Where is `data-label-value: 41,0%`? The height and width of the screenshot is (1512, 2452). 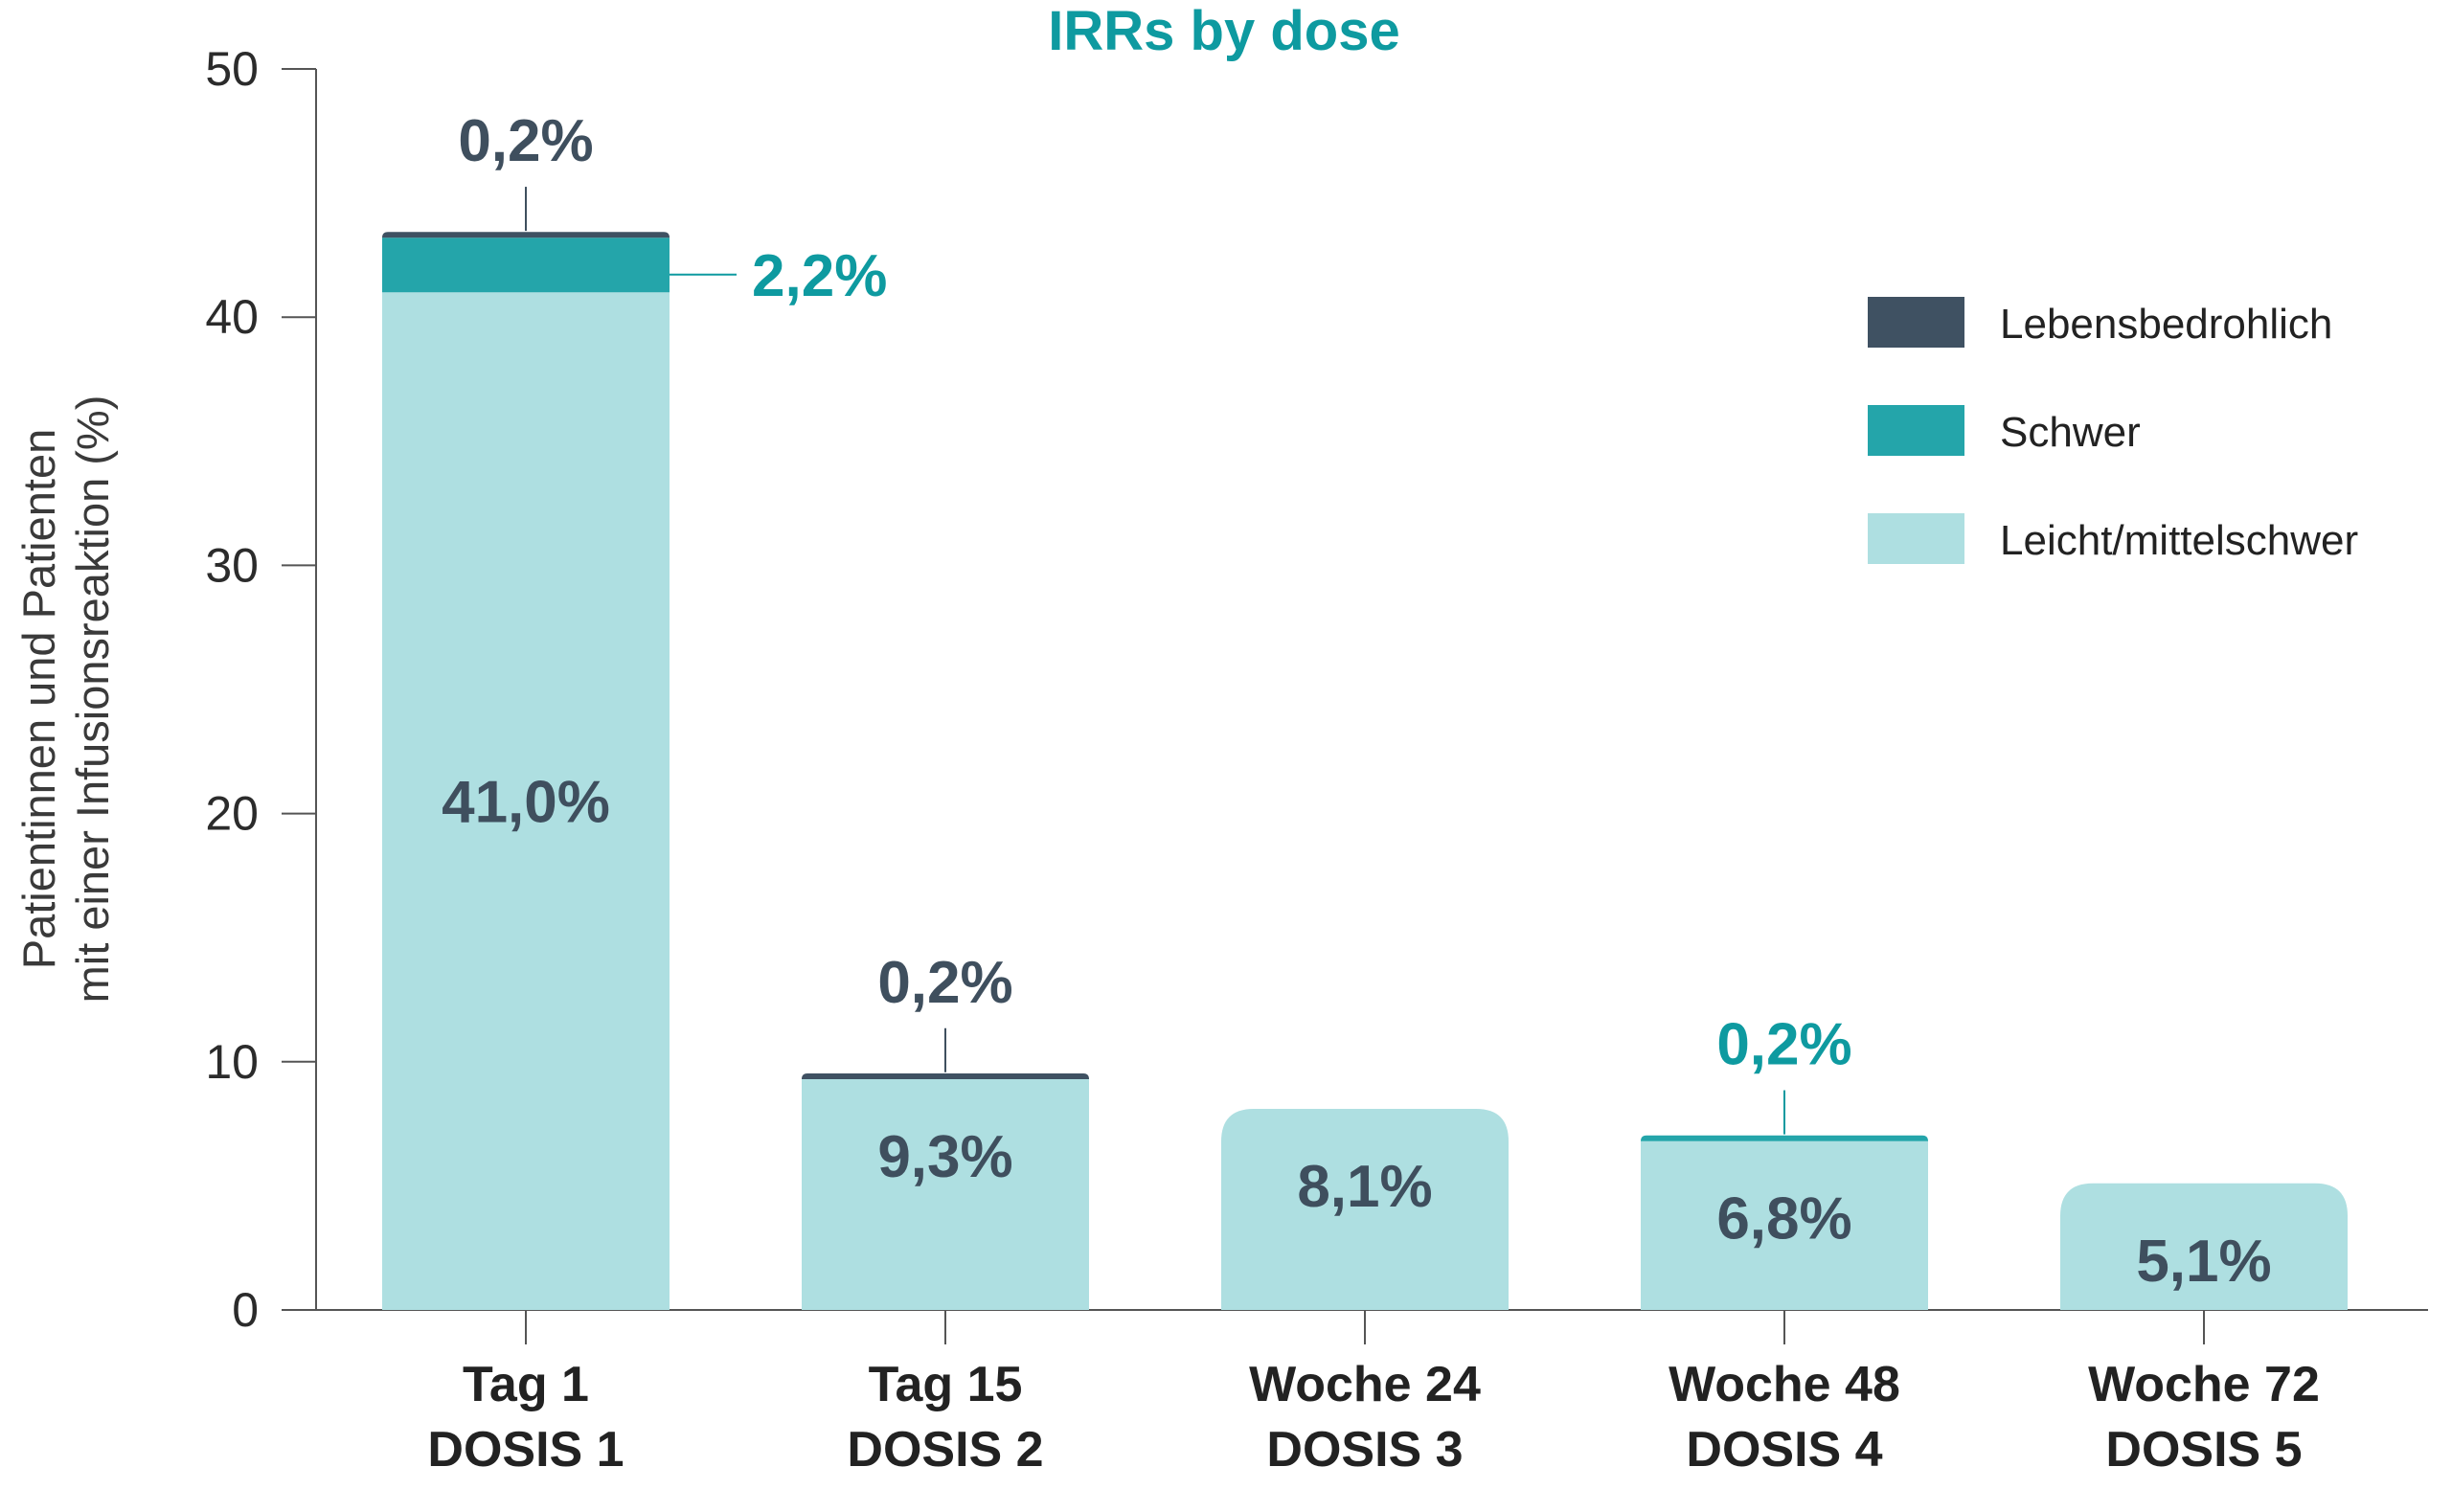
data-label-value: 41,0% is located at coordinates (526, 803).